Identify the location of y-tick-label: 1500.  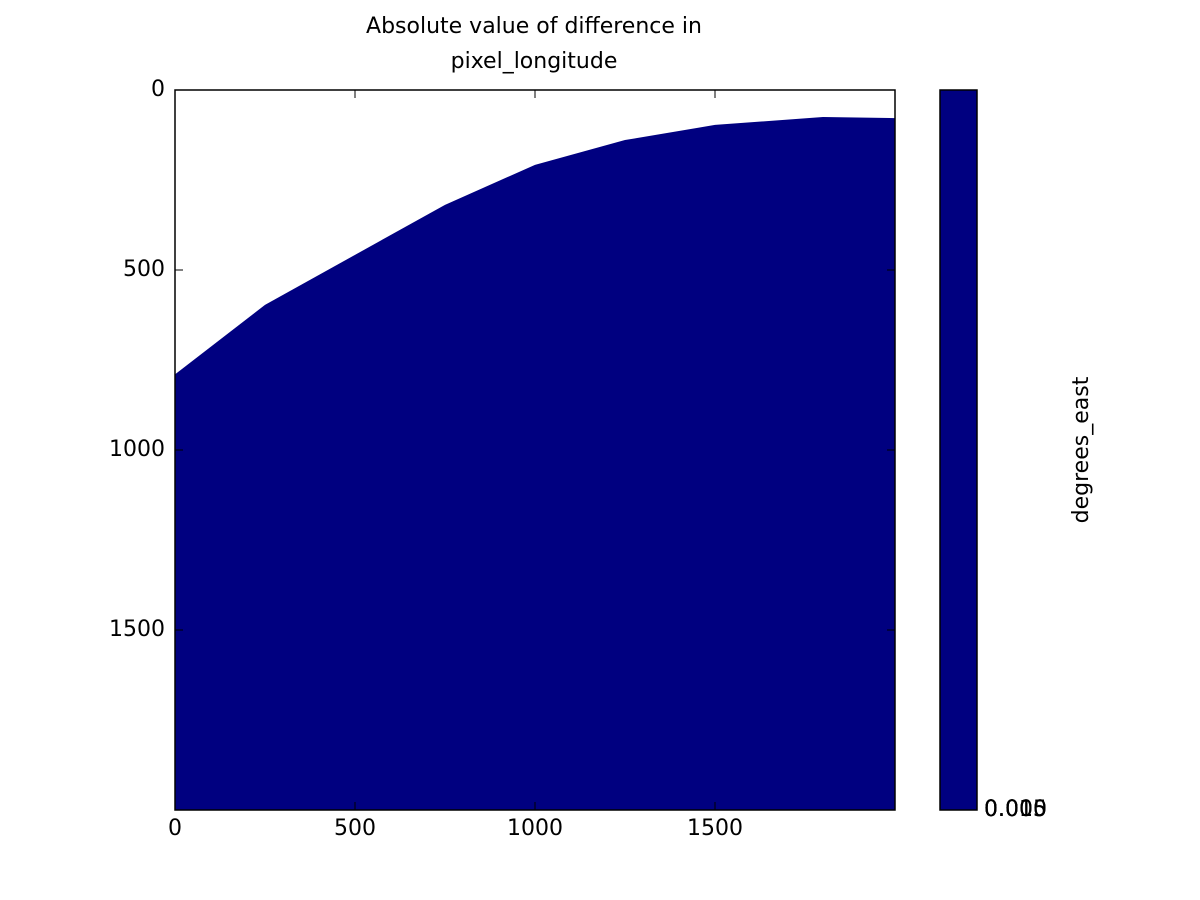
(137, 629).